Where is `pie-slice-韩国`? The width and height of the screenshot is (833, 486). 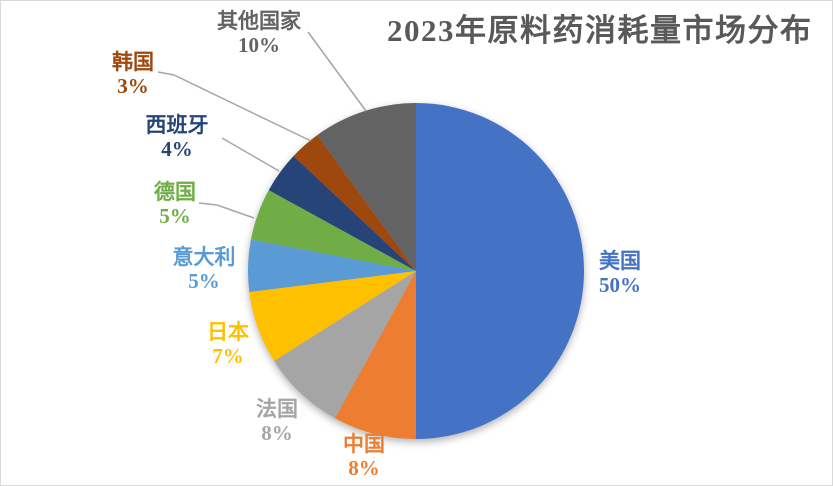 pie-slice-韩国 is located at coordinates (354, 203).